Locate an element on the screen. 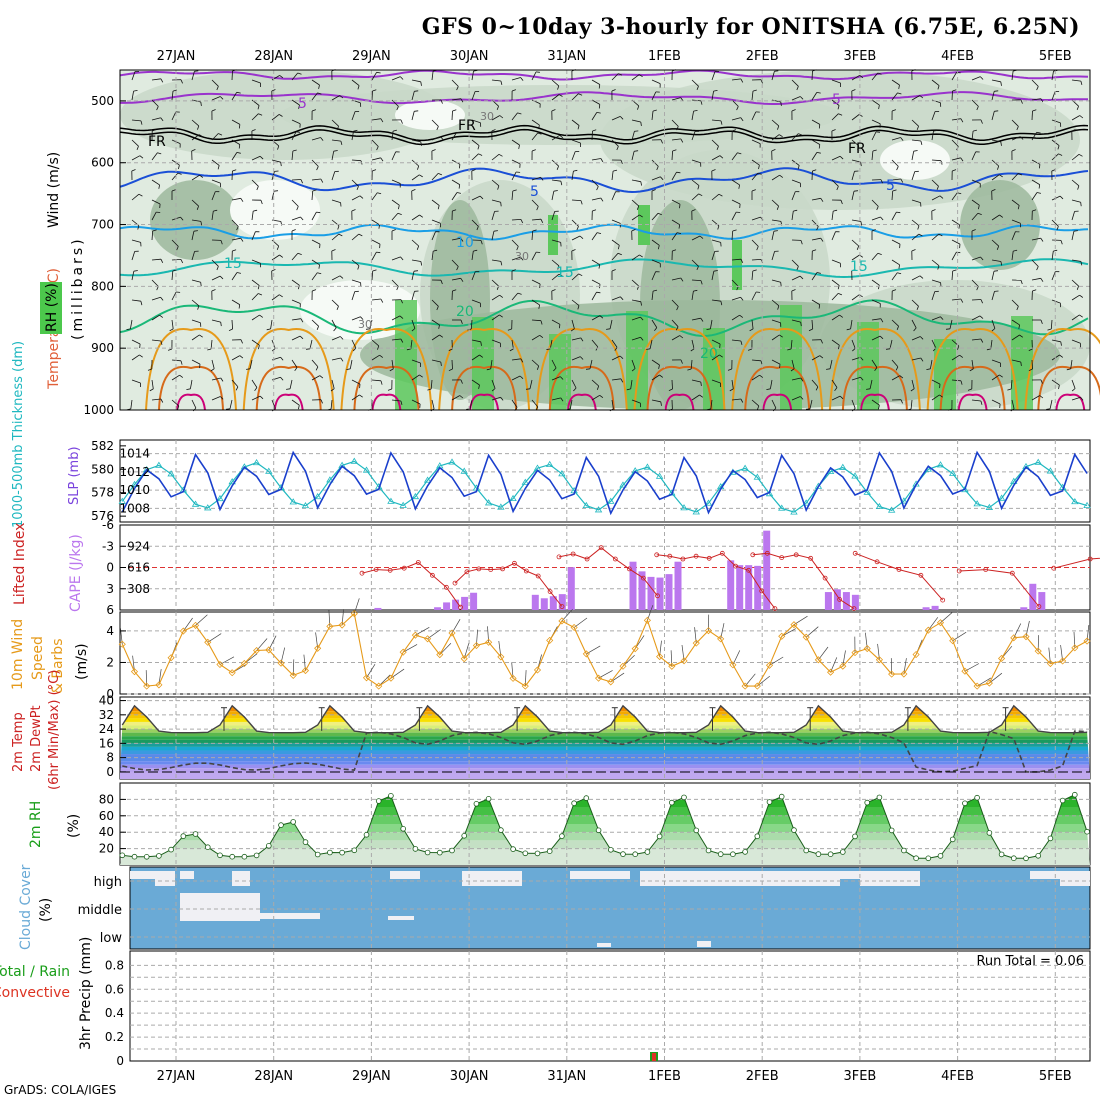 This screenshot has height=1100, width=1100. contour-hot is located at coordinates (777, 402).